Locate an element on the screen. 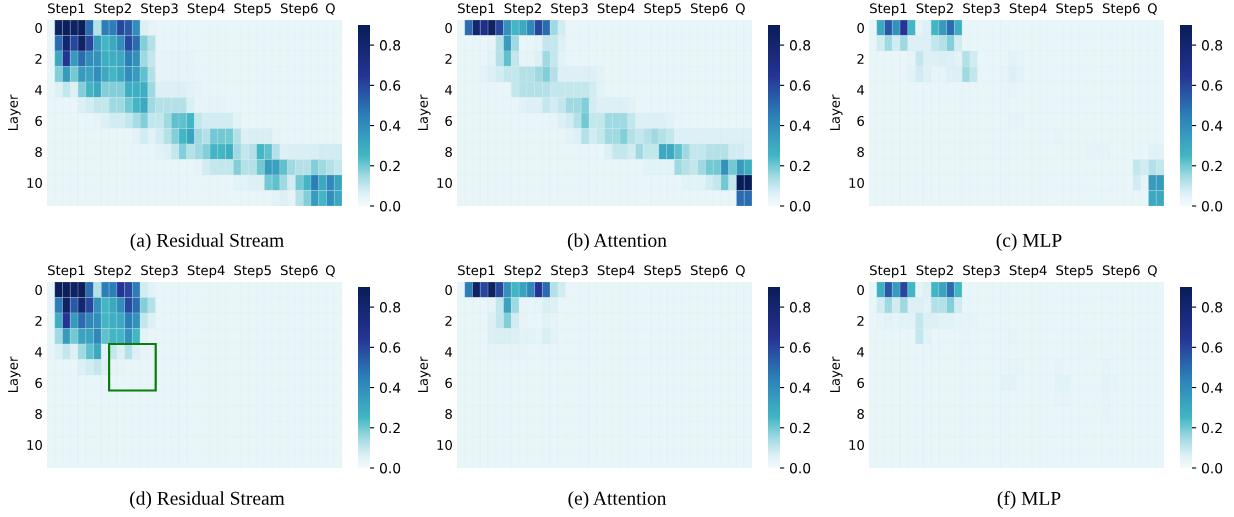 Image resolution: width=1234 pixels, height=517 pixels. text: (d) Residual Stream is located at coordinates (207, 500).